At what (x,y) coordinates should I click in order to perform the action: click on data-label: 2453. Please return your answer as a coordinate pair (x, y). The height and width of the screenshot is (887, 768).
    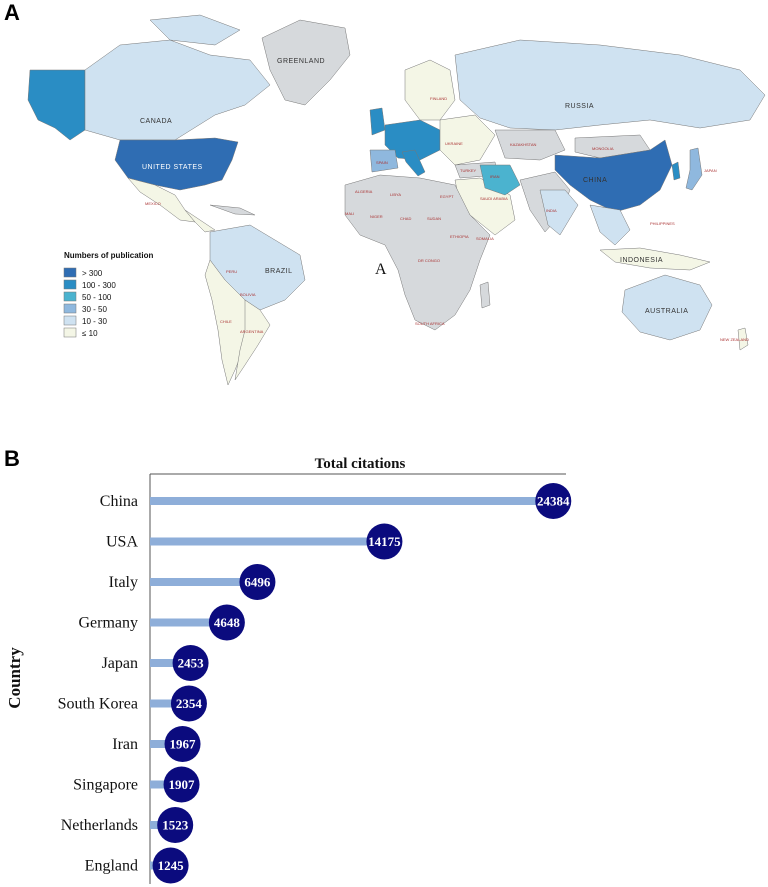
    Looking at the image, I should click on (191, 663).